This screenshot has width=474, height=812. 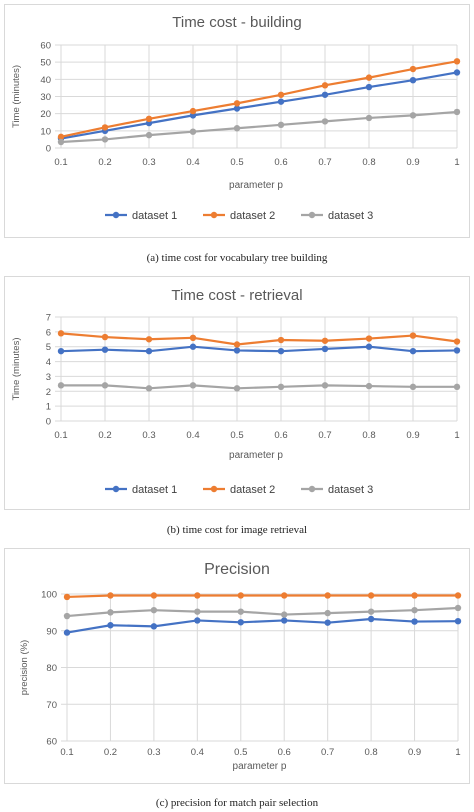 I want to click on x-tick-label: 0.3, so click(x=148, y=435).